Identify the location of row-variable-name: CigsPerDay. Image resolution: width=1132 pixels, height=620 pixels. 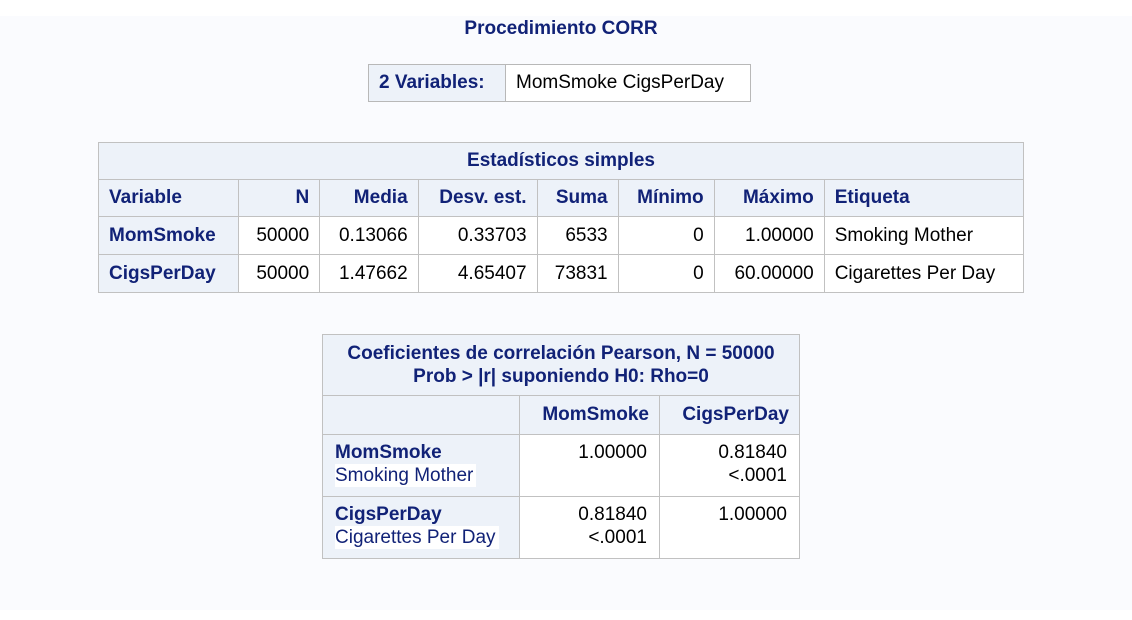
(388, 514).